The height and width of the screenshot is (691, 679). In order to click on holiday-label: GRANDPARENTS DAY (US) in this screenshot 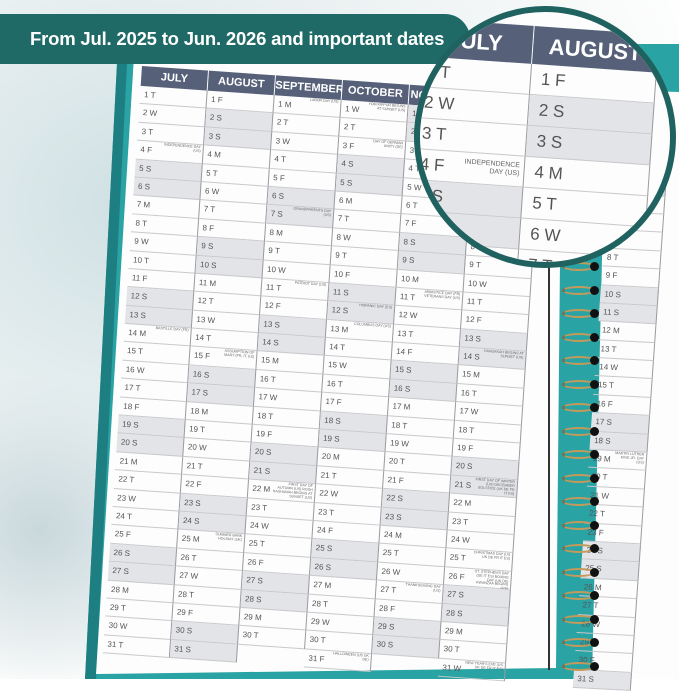, I will do `click(312, 212)`.